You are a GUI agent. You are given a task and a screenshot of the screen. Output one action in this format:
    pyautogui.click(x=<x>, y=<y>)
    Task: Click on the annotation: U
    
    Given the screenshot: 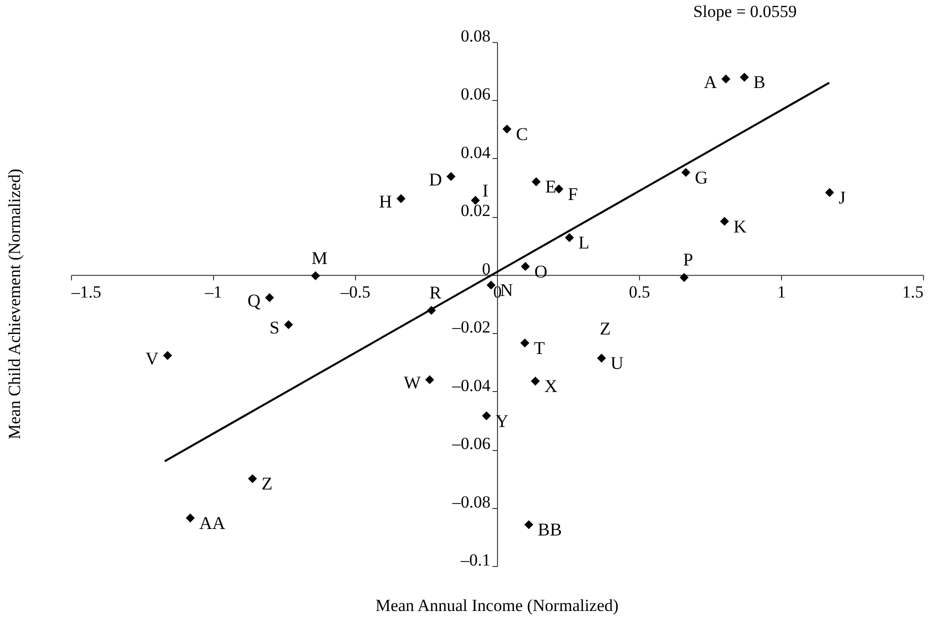 What is the action you would take?
    pyautogui.click(x=617, y=363)
    